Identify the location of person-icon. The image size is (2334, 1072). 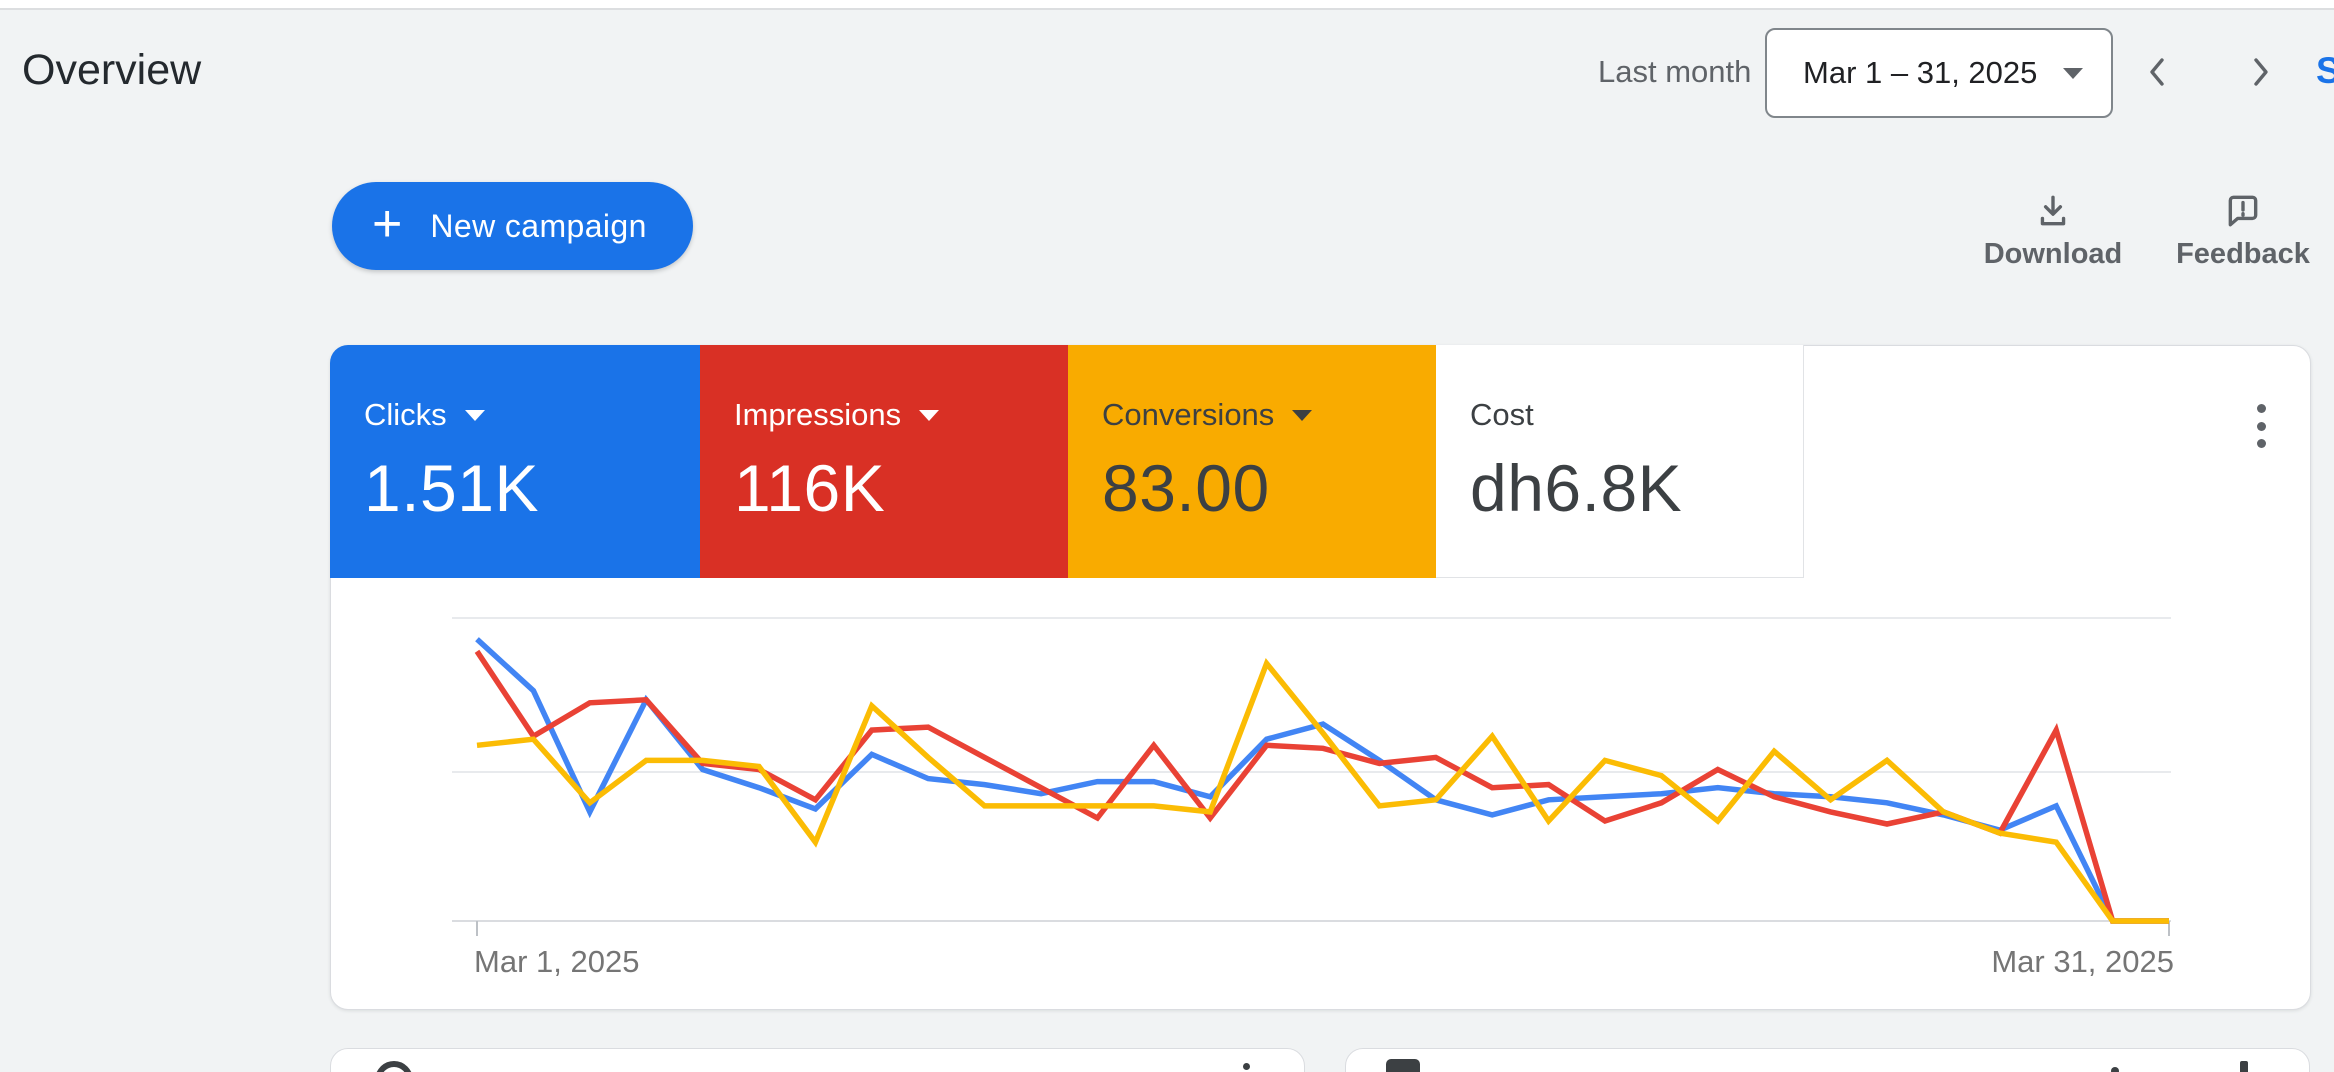
(394, 1066).